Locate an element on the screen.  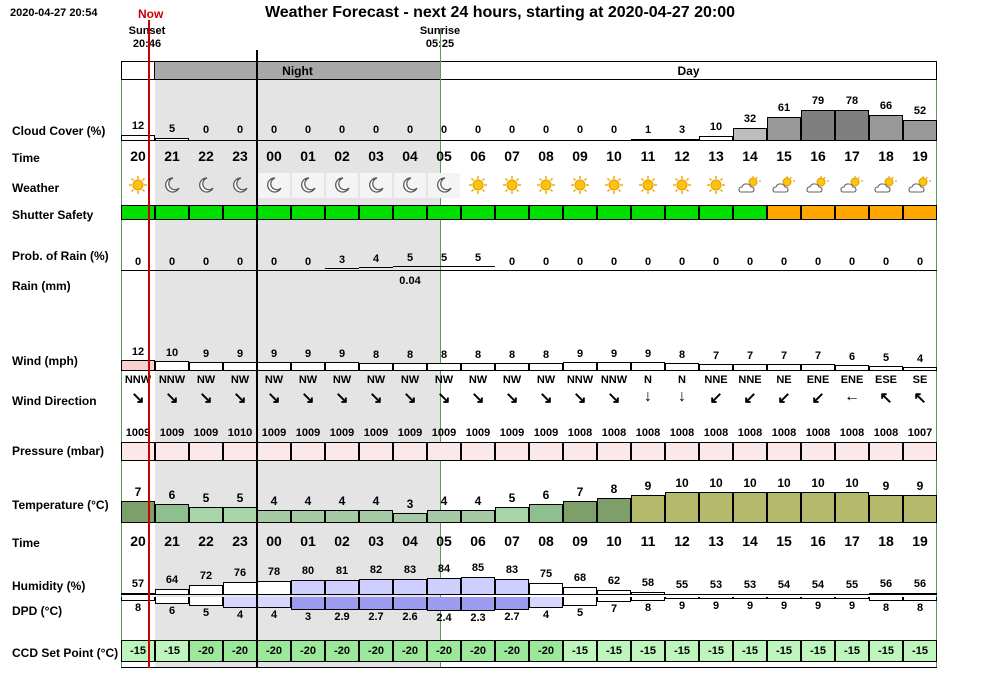
wind-value: 8 is located at coordinates (546, 355).